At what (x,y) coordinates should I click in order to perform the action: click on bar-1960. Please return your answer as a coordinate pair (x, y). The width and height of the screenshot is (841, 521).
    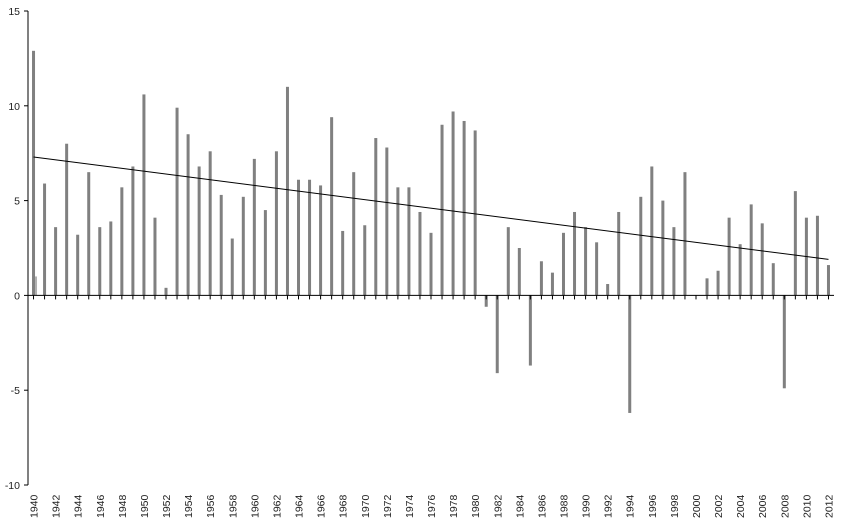
    Looking at the image, I should click on (254, 227).